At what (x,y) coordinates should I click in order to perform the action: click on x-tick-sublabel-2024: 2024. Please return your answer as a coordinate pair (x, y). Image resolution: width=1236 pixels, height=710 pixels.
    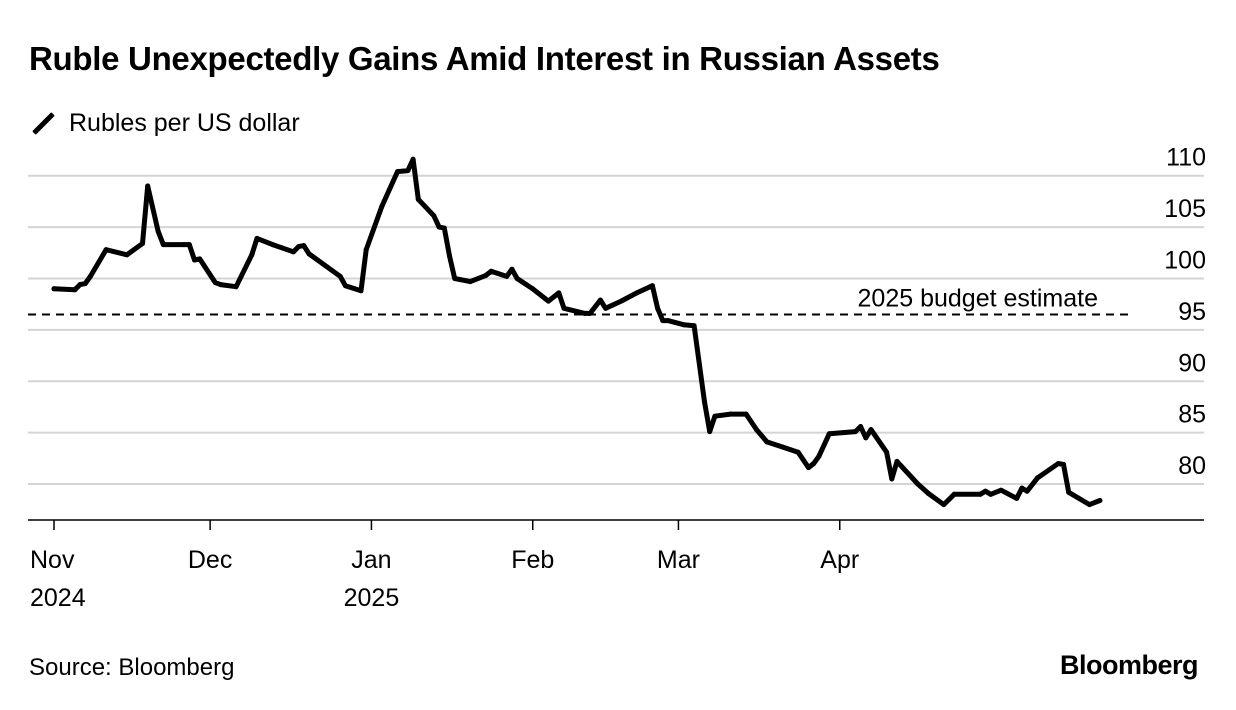
    Looking at the image, I should click on (58, 598).